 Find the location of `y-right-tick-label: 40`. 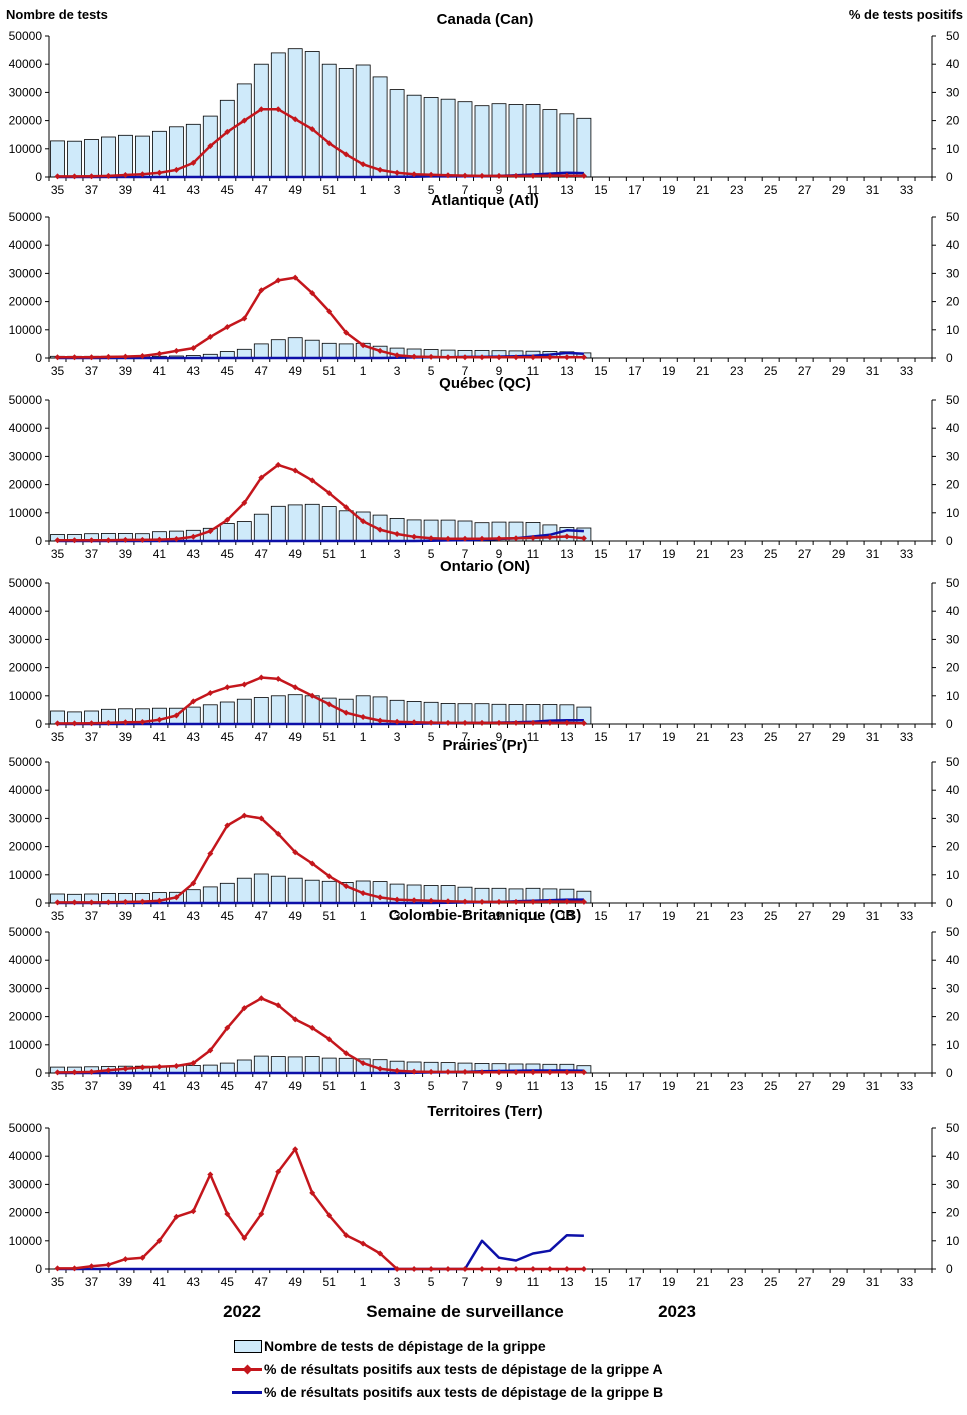

y-right-tick-label: 40 is located at coordinates (953, 611).